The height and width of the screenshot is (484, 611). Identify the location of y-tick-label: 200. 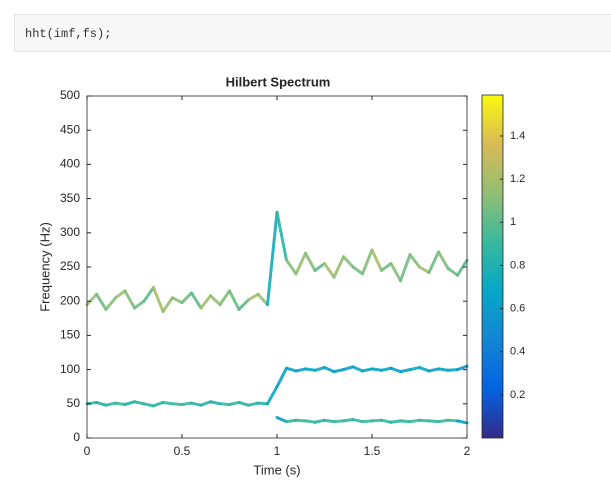
(70, 300).